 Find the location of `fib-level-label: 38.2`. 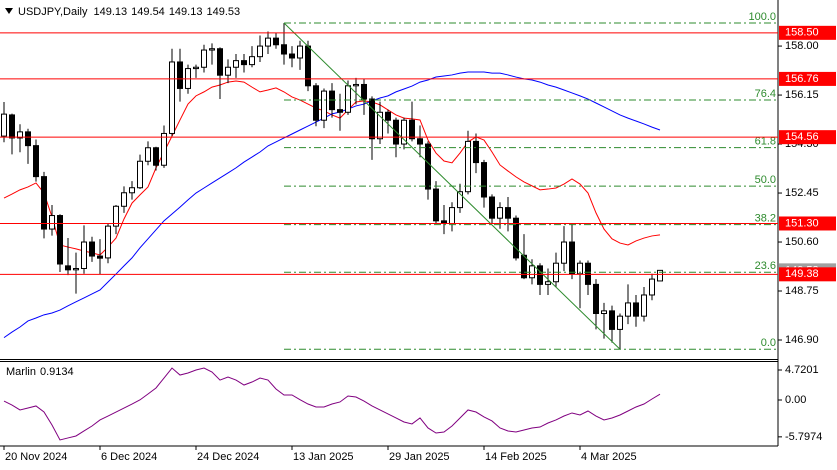

fib-level-label: 38.2 is located at coordinates (765, 219).